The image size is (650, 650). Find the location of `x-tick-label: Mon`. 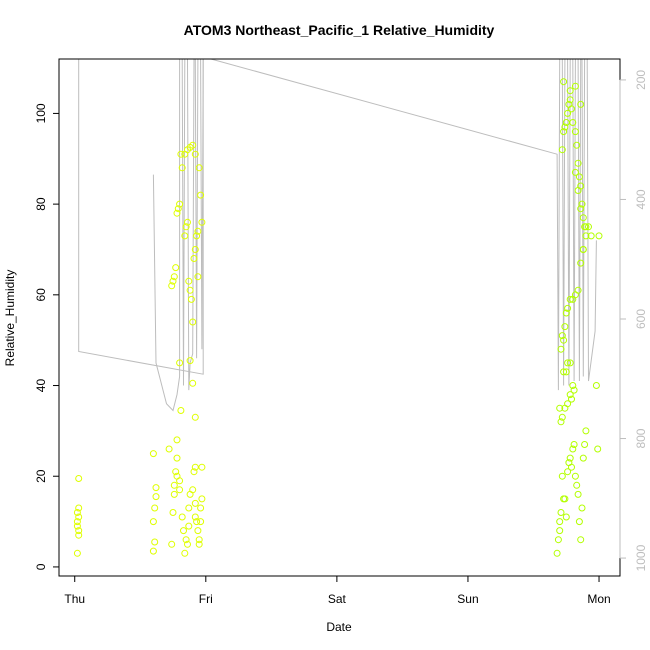

x-tick-label: Mon is located at coordinates (598, 599).